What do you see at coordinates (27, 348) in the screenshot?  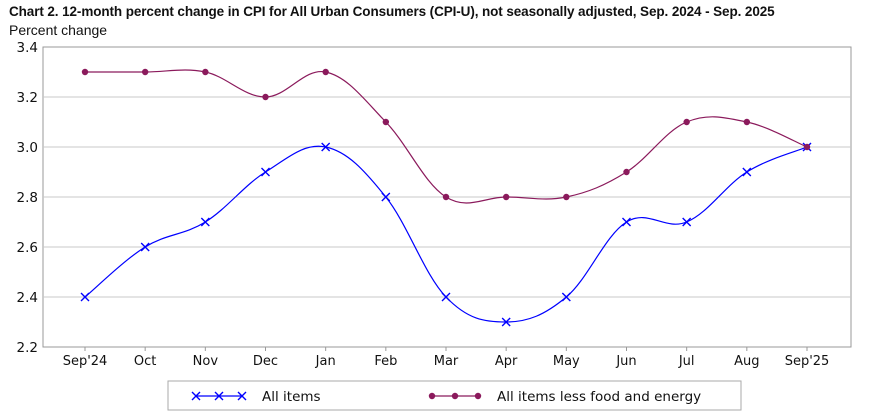 I see `y-tick-label: 2.2` at bounding box center [27, 348].